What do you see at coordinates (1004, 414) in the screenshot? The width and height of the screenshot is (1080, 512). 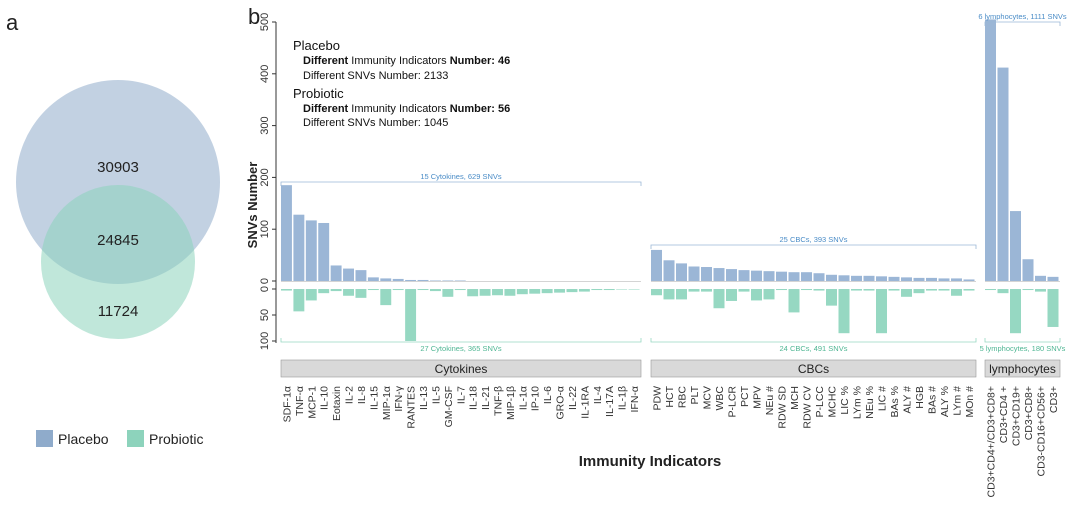 I see `x-tick-label: CD3+CD4 +` at bounding box center [1004, 414].